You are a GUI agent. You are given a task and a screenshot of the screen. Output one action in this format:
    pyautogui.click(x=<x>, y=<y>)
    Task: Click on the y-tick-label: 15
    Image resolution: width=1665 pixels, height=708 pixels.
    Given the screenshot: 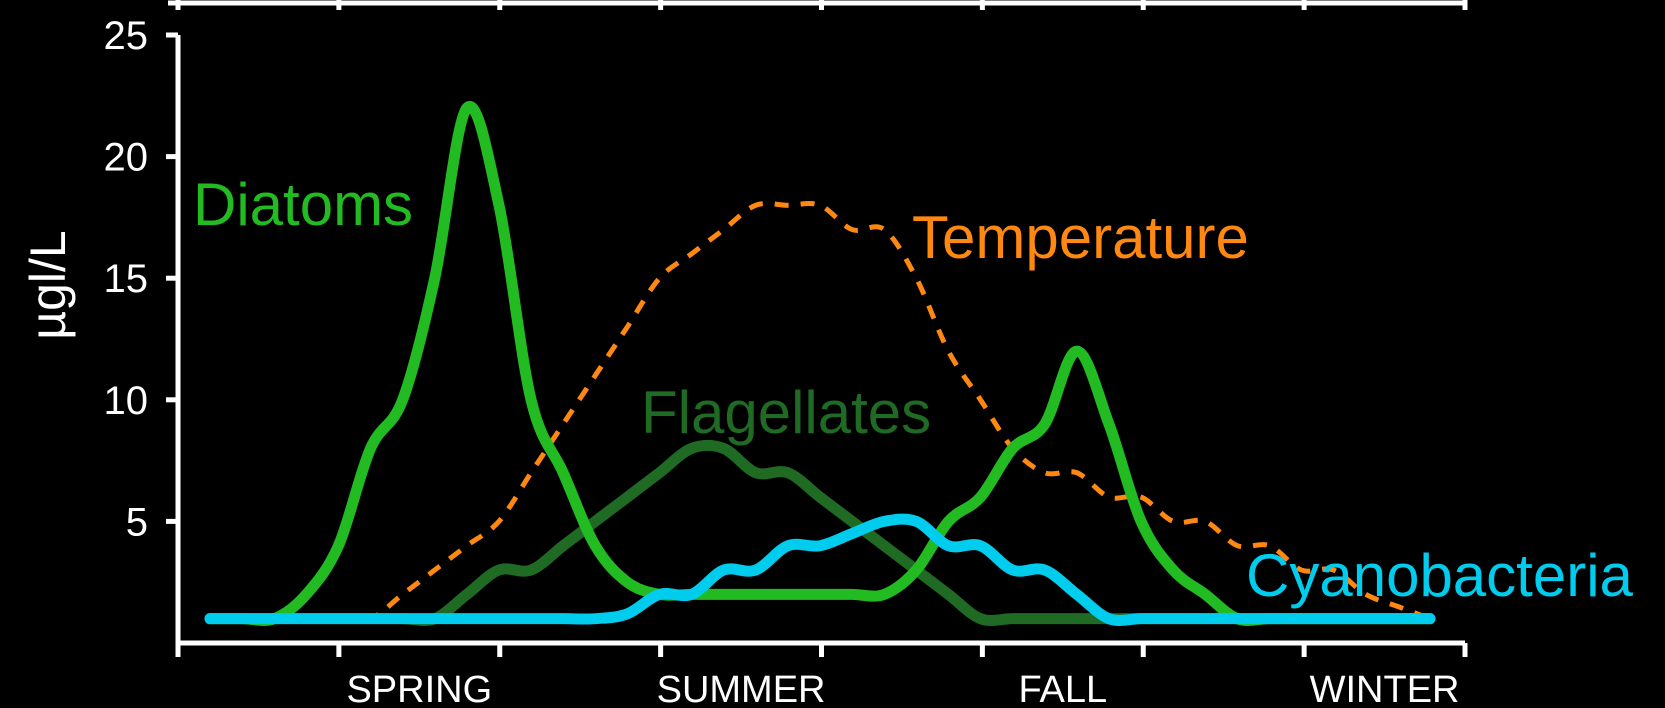 What is the action you would take?
    pyautogui.click(x=126, y=279)
    